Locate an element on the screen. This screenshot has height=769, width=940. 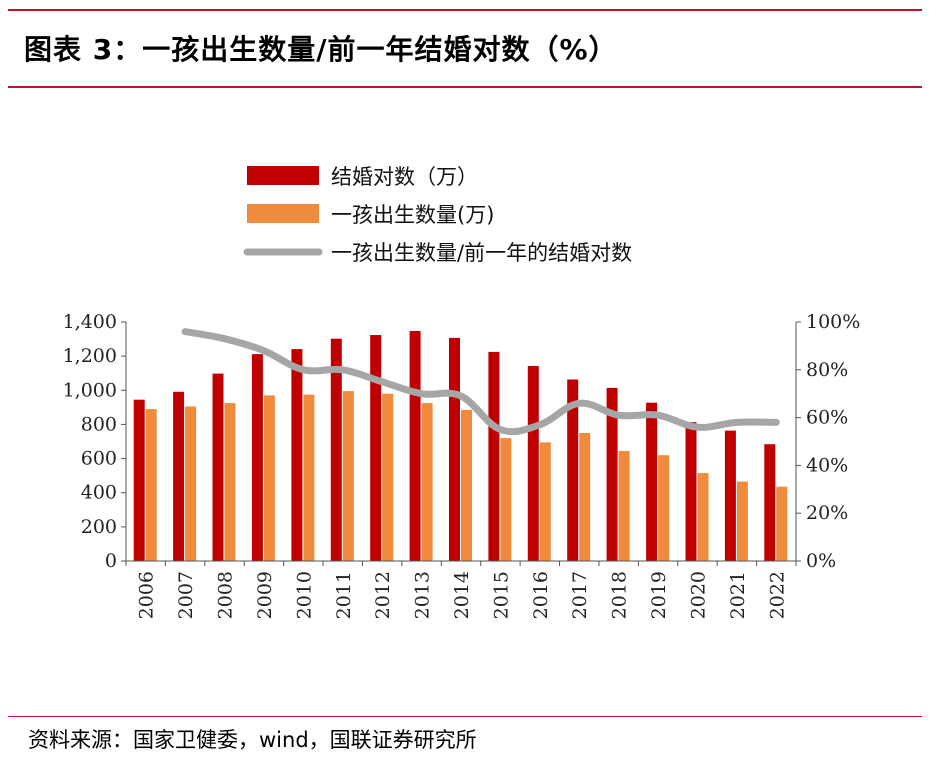
first-birth-bar-2012 is located at coordinates (388, 477).